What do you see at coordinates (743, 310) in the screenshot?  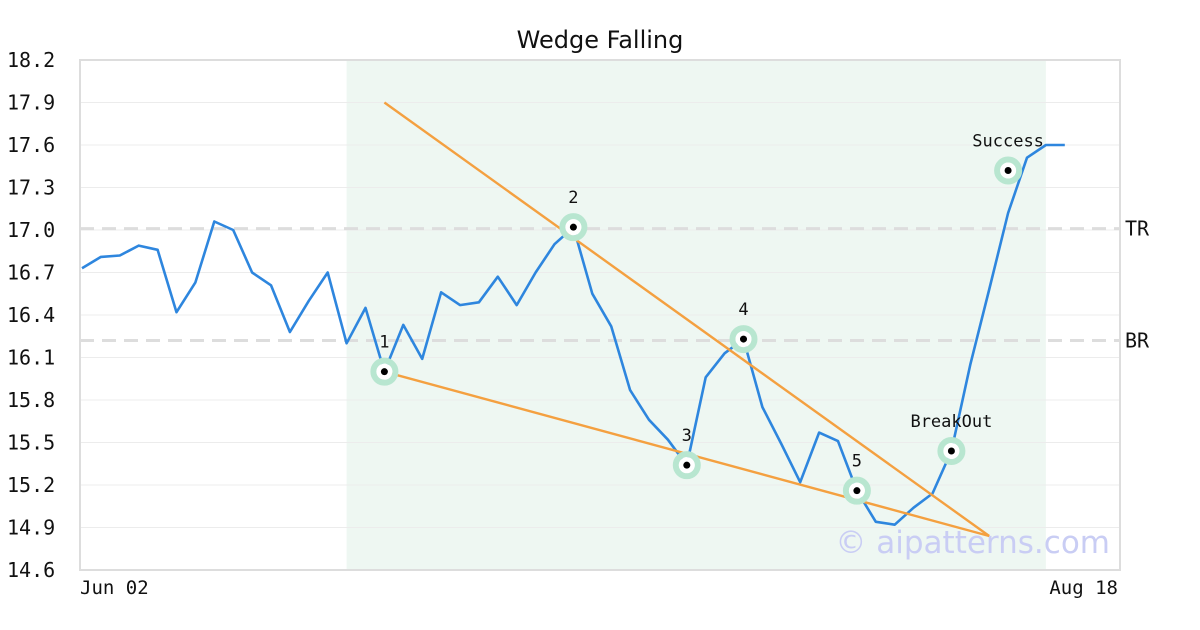 I see `marker-label-4: 4` at bounding box center [743, 310].